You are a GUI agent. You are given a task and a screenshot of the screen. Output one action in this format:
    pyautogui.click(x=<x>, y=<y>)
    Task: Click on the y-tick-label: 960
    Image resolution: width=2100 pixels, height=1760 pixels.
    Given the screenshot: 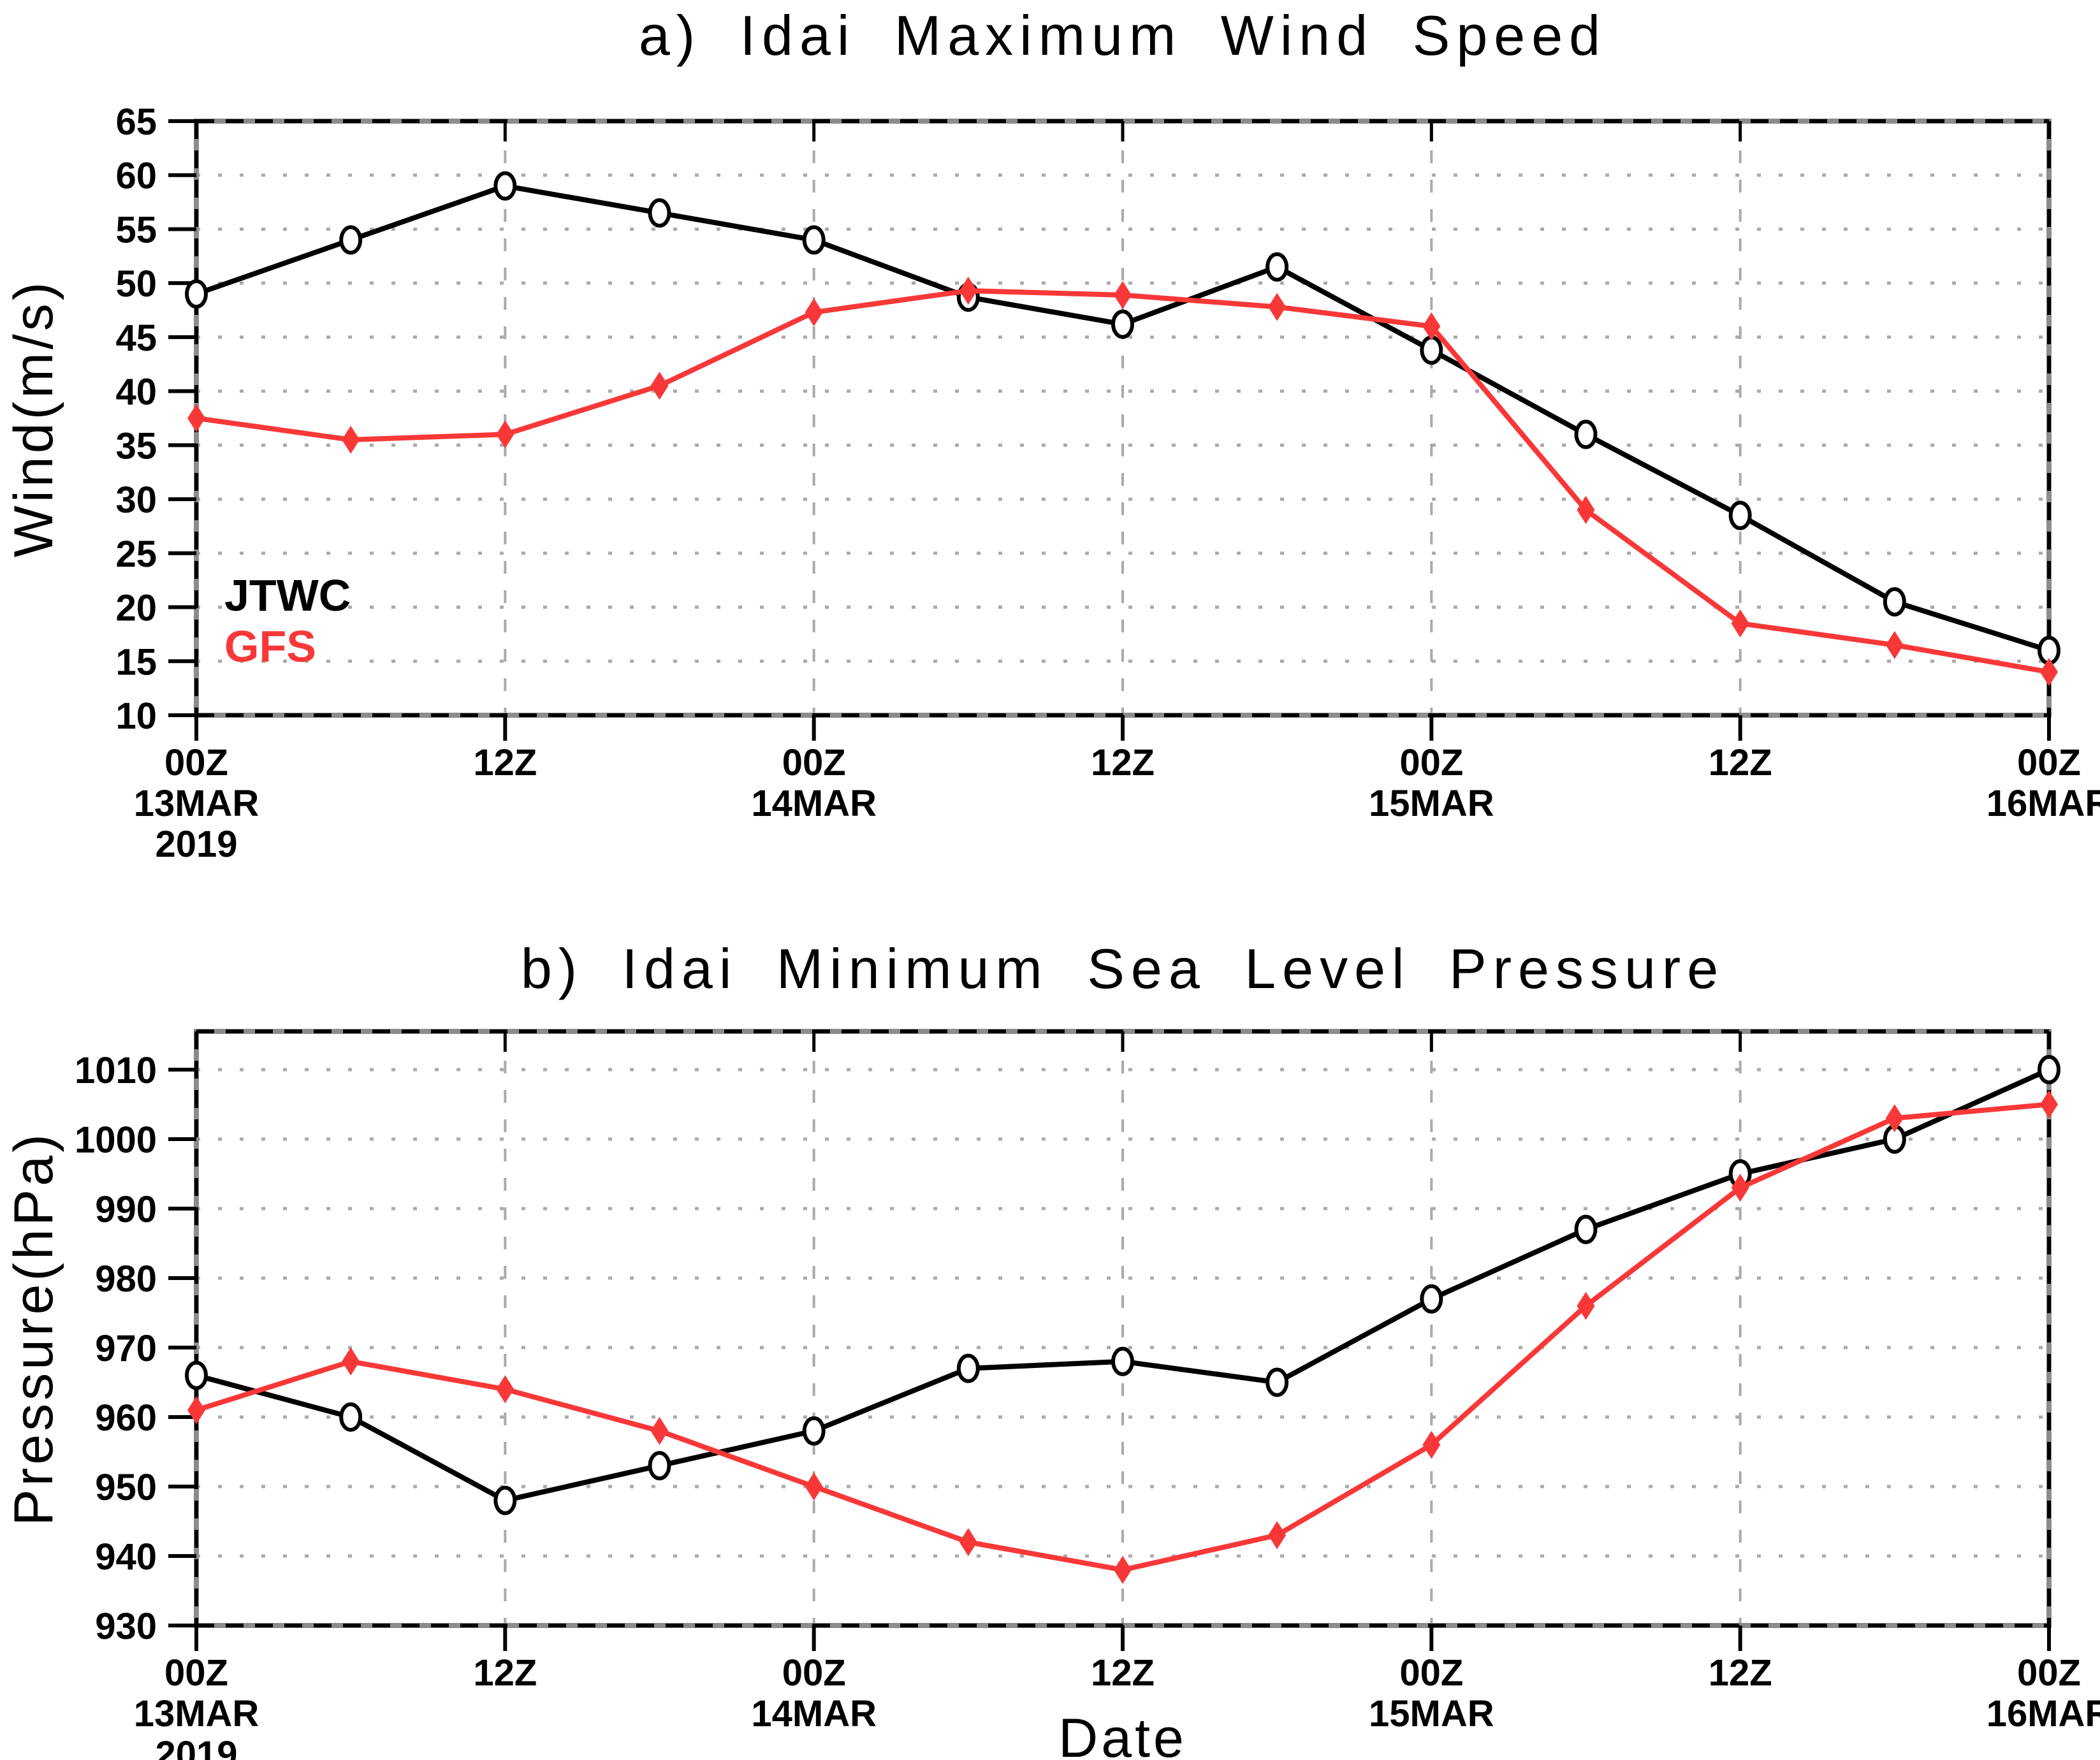 What is the action you would take?
    pyautogui.click(x=126, y=1418)
    